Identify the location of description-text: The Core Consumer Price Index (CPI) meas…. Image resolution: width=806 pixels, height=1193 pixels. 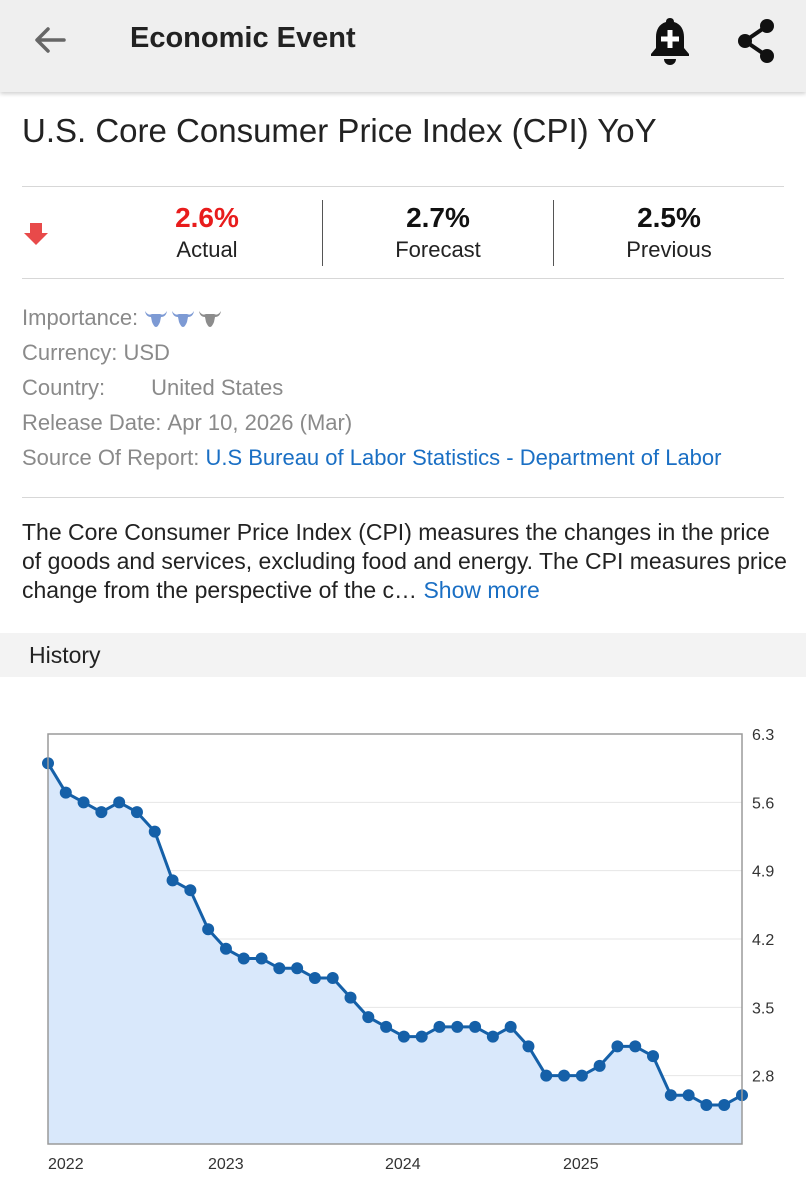
(404, 561).